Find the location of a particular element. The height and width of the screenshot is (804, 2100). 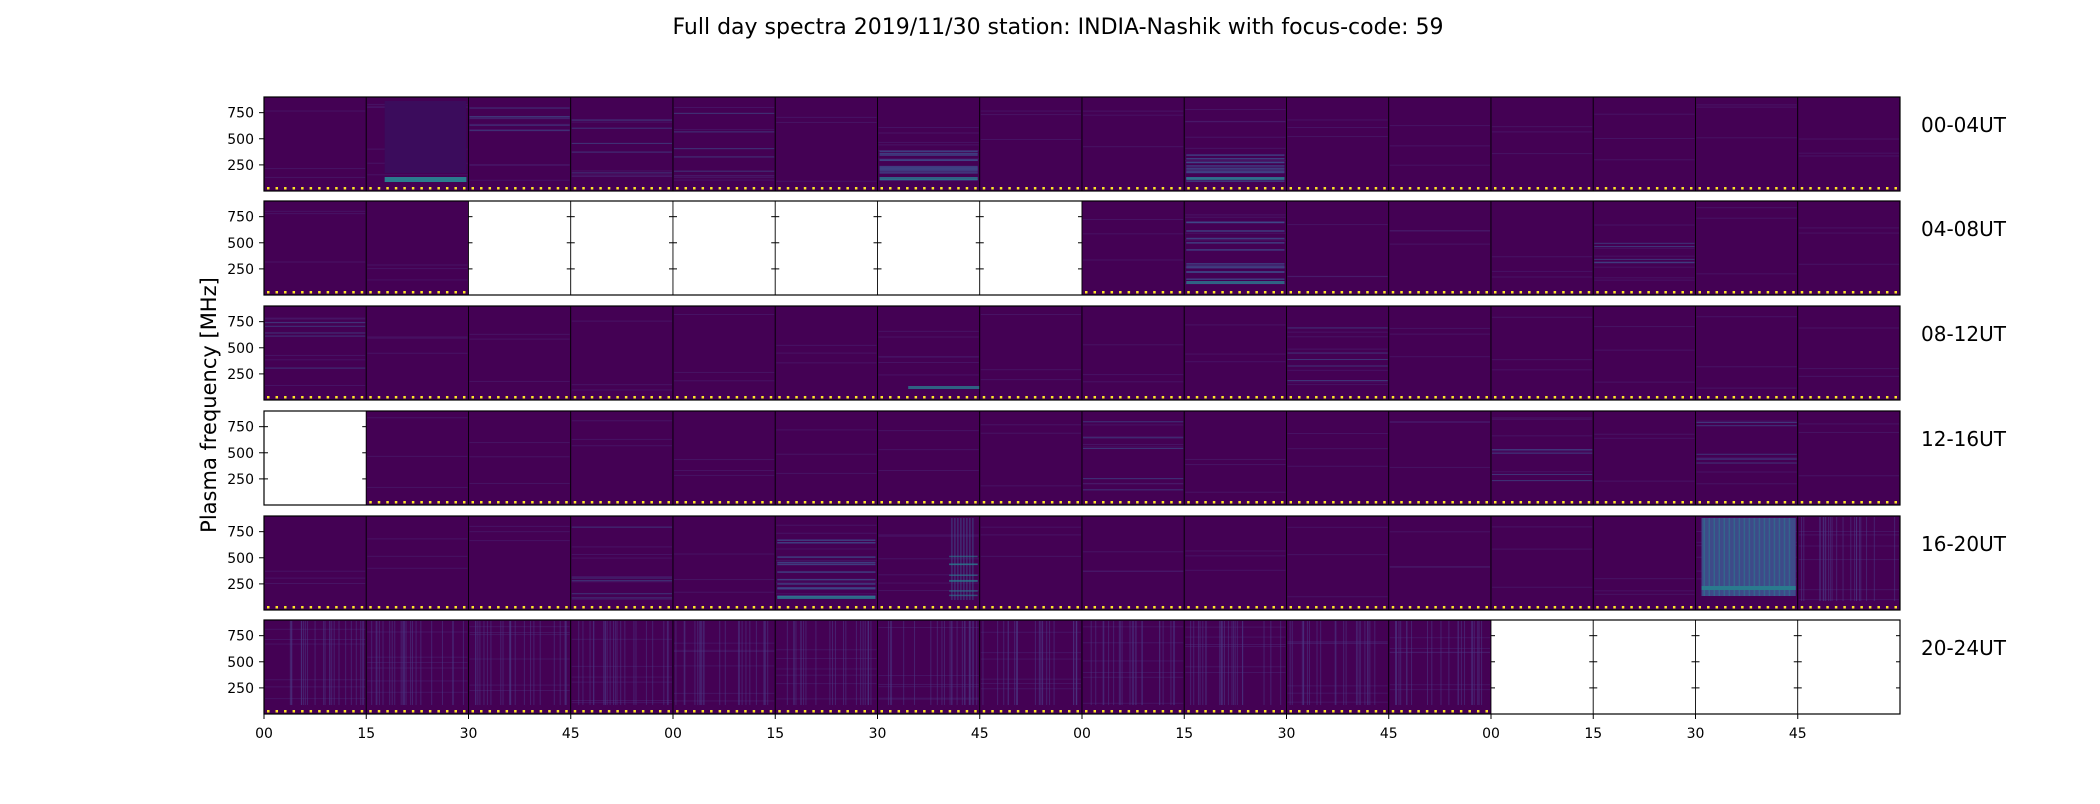

echo-line is located at coordinates (1235, 181).